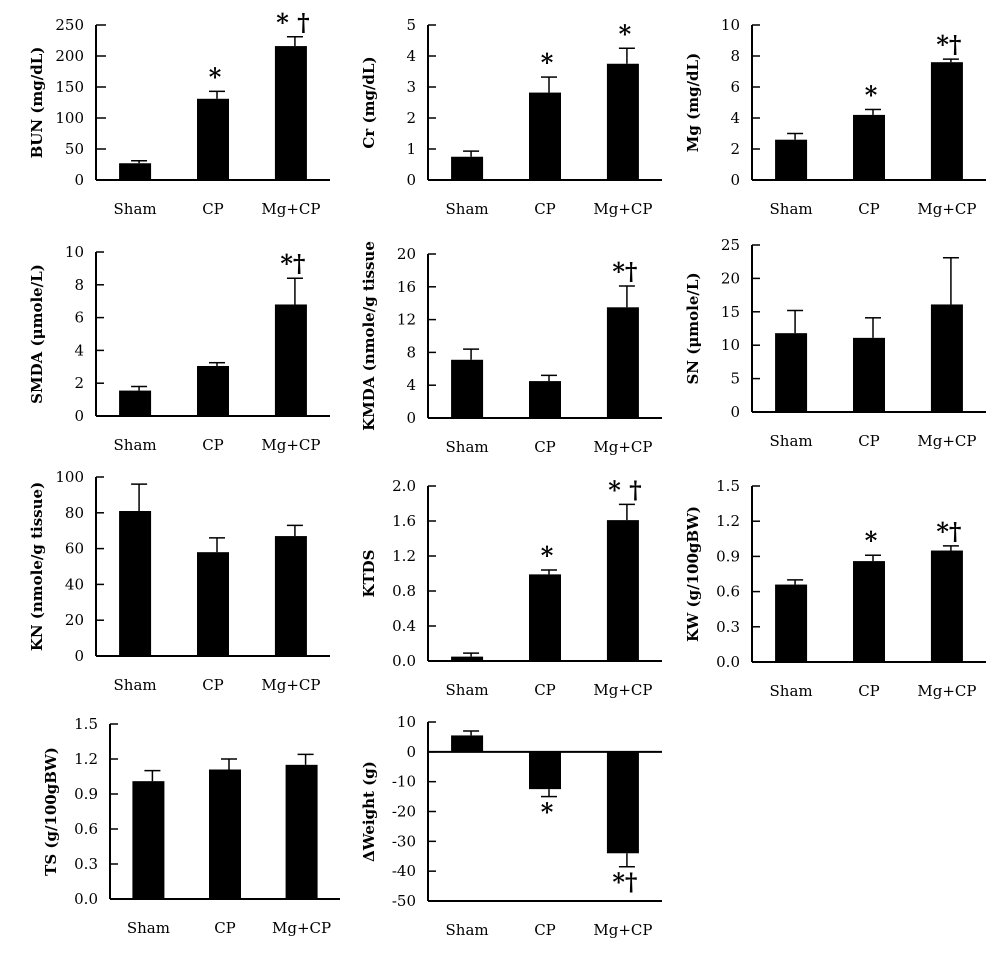  Describe the element at coordinates (693, 328) in the screenshot. I see `y-axis-title: SN (μmole/L)` at that location.